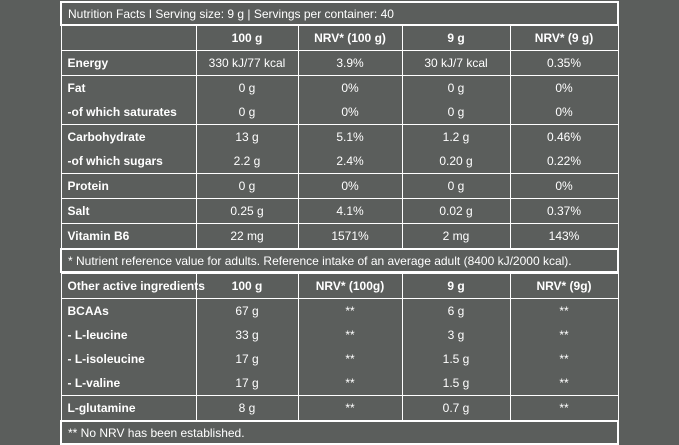 The image size is (679, 445). I want to click on row-label: Vitamin B6, so click(128, 236).